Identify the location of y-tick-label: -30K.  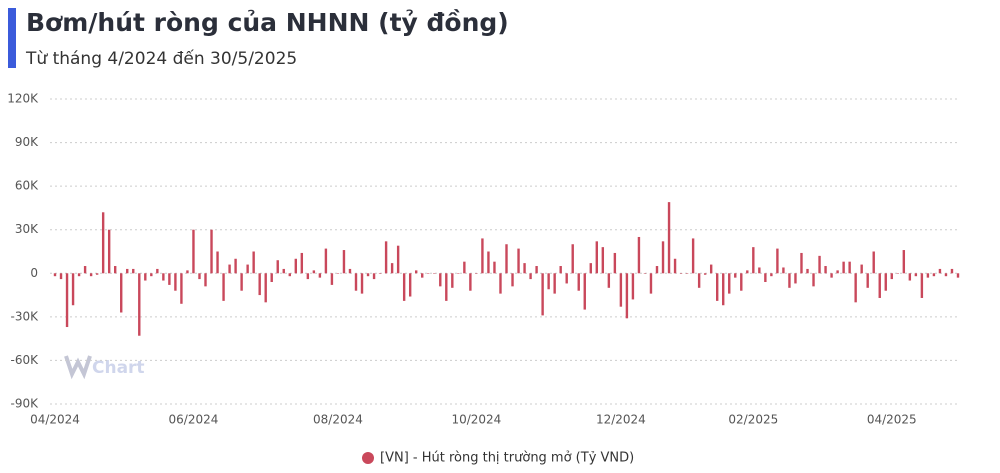
(25, 316).